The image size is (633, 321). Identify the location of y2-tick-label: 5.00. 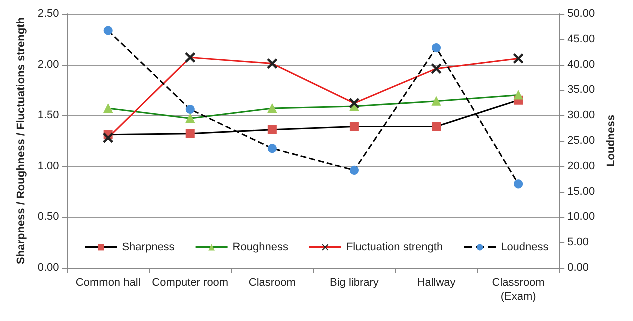
(578, 242).